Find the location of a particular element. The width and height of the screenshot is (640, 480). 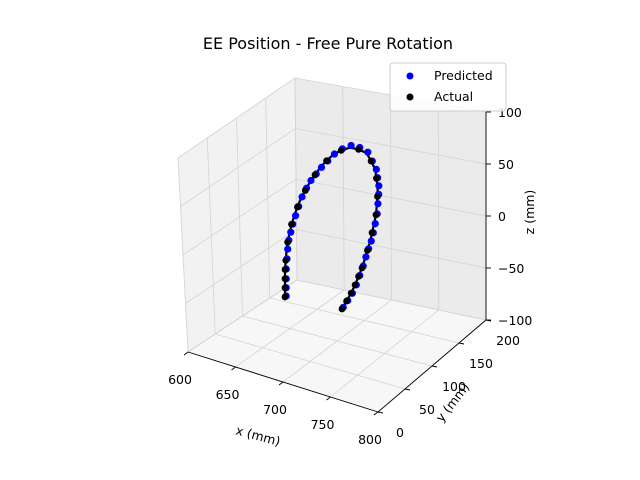

z-axis-label: z (mm) is located at coordinates (529, 212).